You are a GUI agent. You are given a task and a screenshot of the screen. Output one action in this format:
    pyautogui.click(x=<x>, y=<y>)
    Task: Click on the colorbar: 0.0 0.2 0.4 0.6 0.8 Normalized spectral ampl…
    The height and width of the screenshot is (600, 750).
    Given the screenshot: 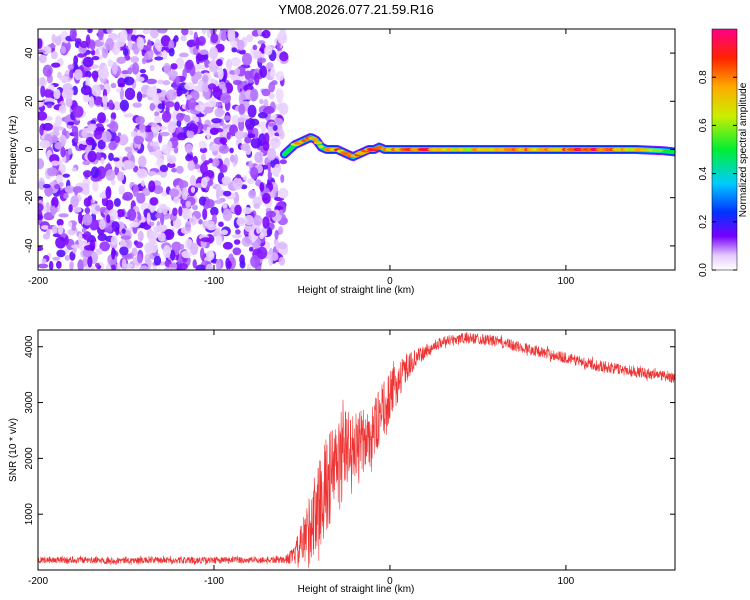 What is the action you would take?
    pyautogui.click(x=723, y=152)
    